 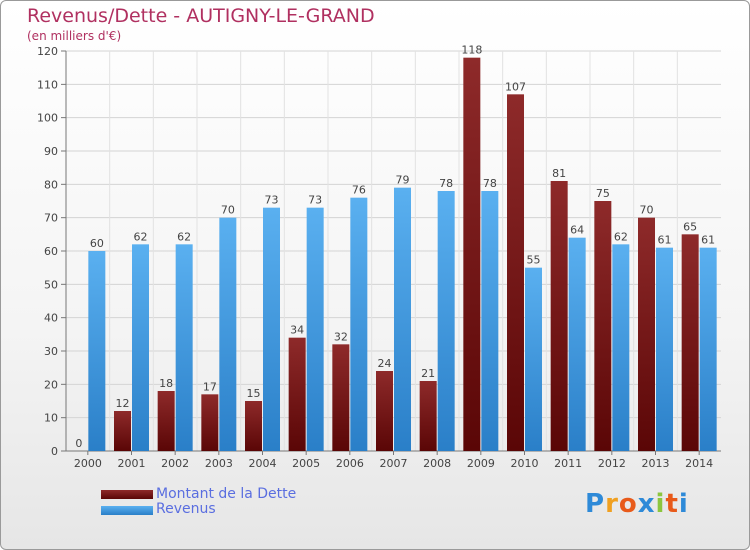 I want to click on logo-letter: t, so click(x=672, y=504).